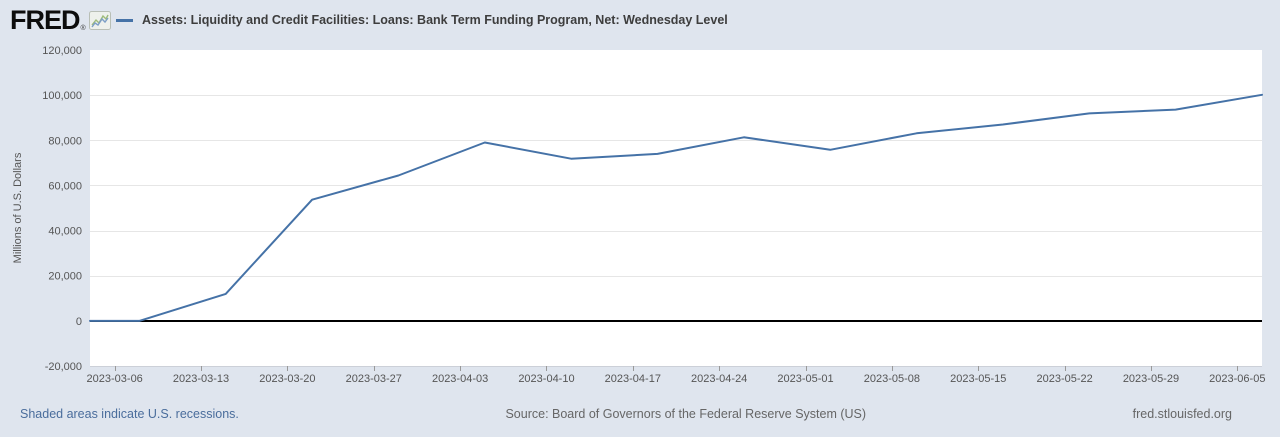 The width and height of the screenshot is (1280, 437). I want to click on y-tick-label: 80,000, so click(65, 141).